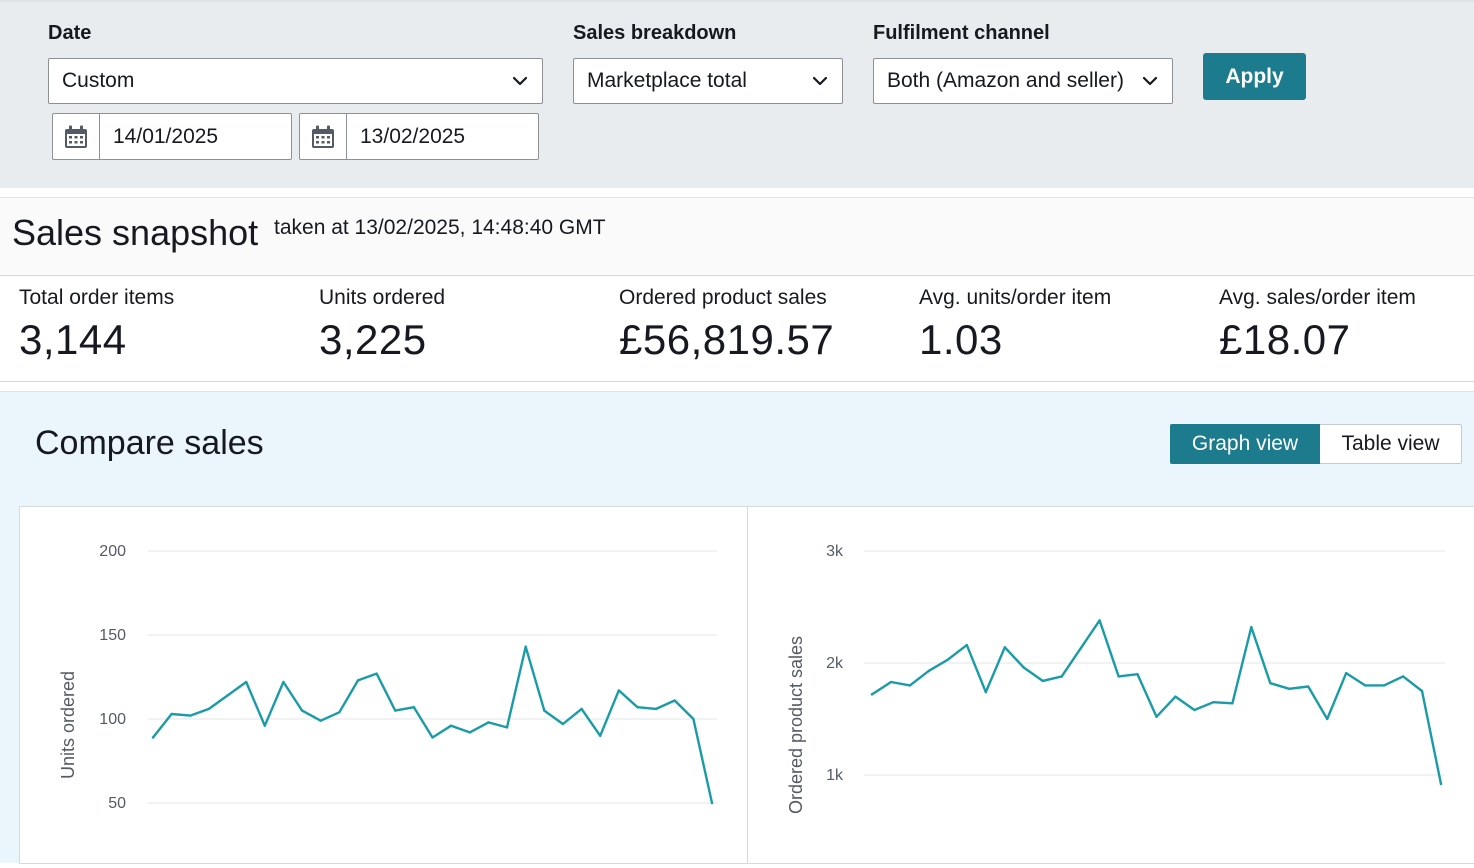 Image resolution: width=1474 pixels, height=868 pixels. I want to click on end-date-value: 13/02/2025, so click(413, 136).